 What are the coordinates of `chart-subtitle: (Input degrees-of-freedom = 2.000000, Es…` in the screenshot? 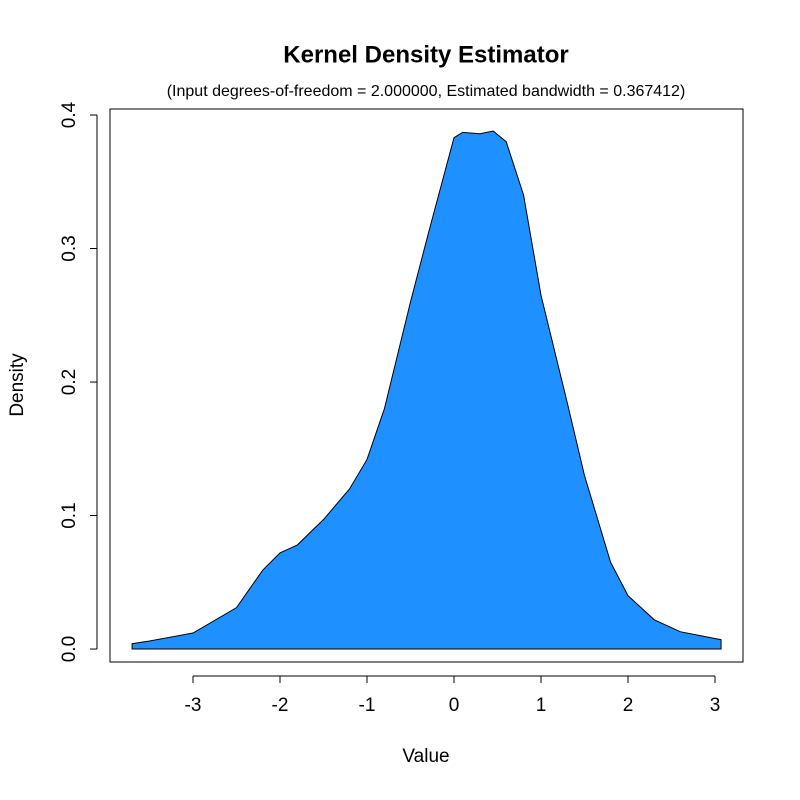 It's located at (426, 91).